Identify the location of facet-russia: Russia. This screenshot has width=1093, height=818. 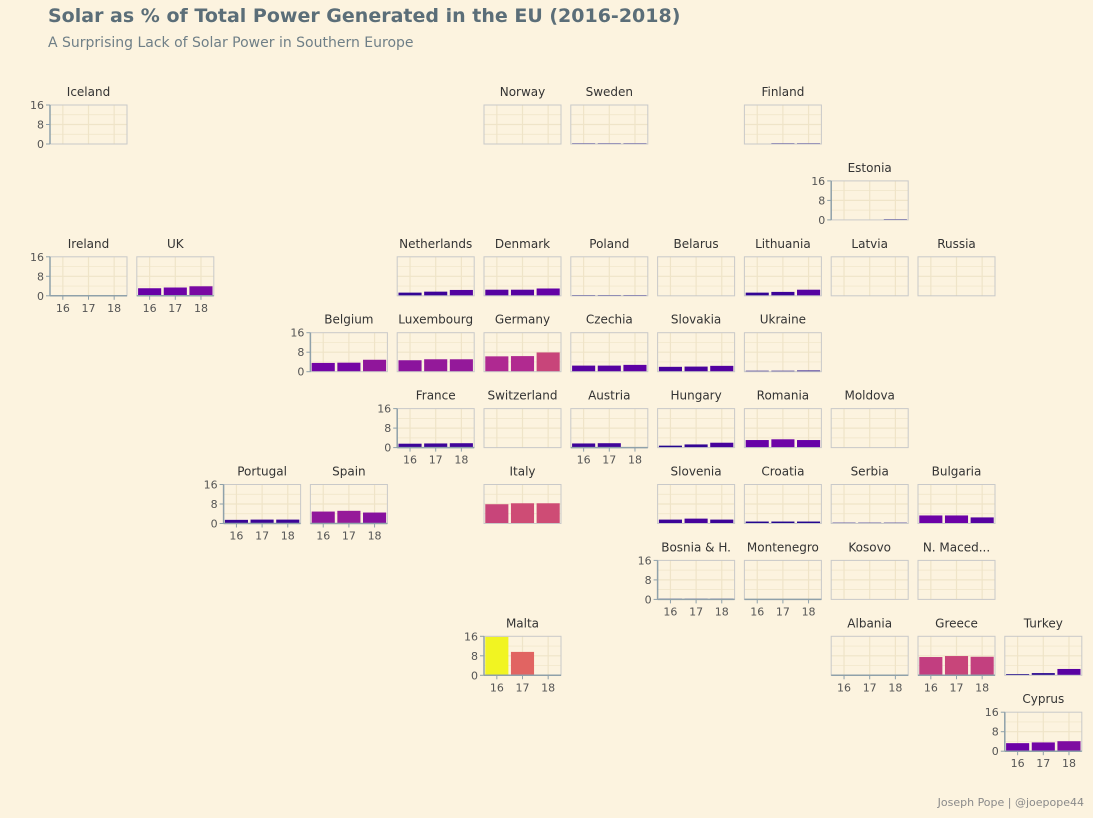
(956, 267).